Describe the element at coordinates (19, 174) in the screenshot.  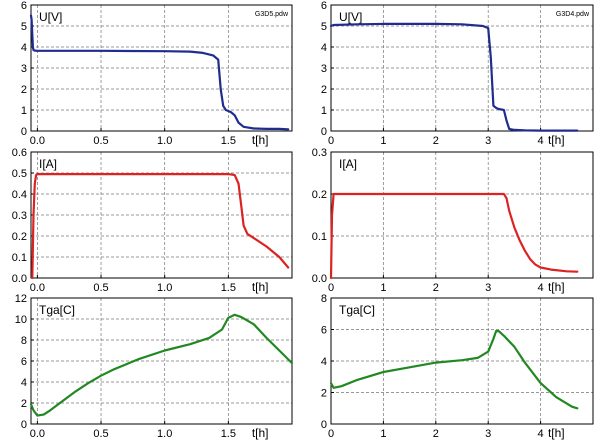
I see `y-tick-label: 0.5` at that location.